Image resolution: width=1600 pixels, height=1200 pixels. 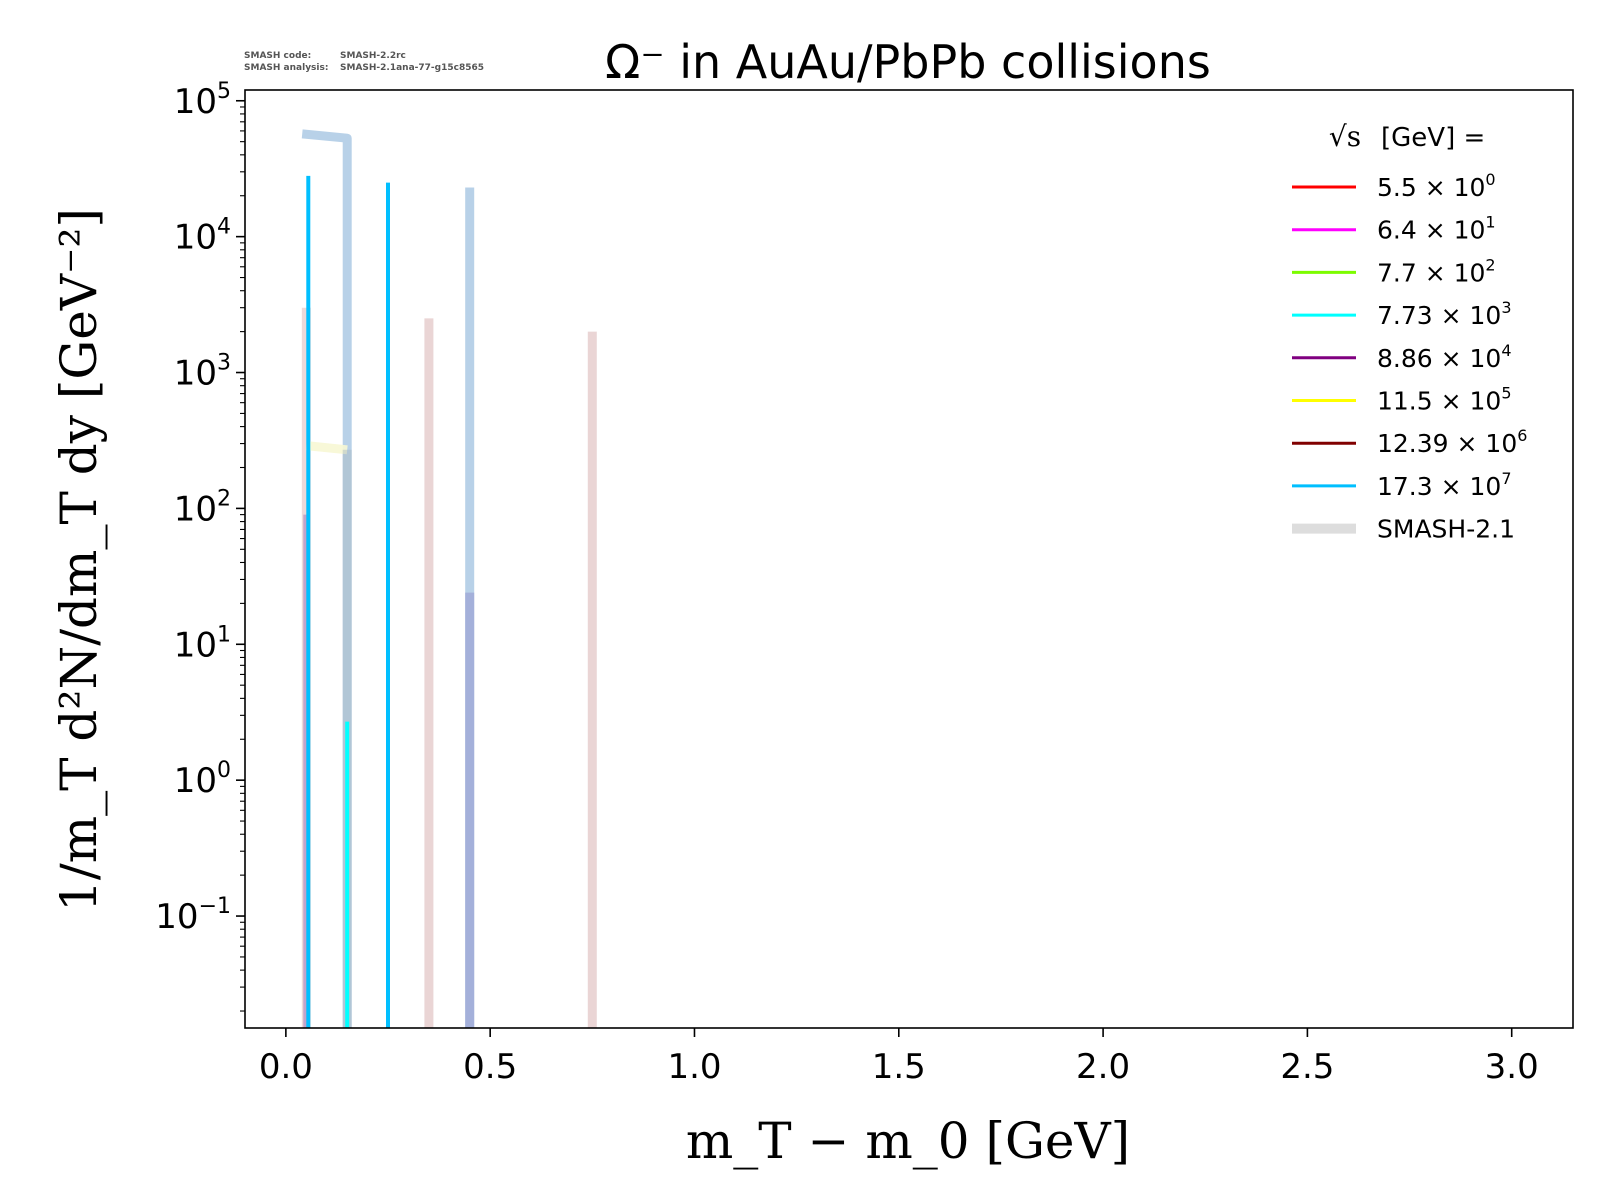 What do you see at coordinates (694, 1067) in the screenshot?
I see `x-tick-label-2: 1.0` at bounding box center [694, 1067].